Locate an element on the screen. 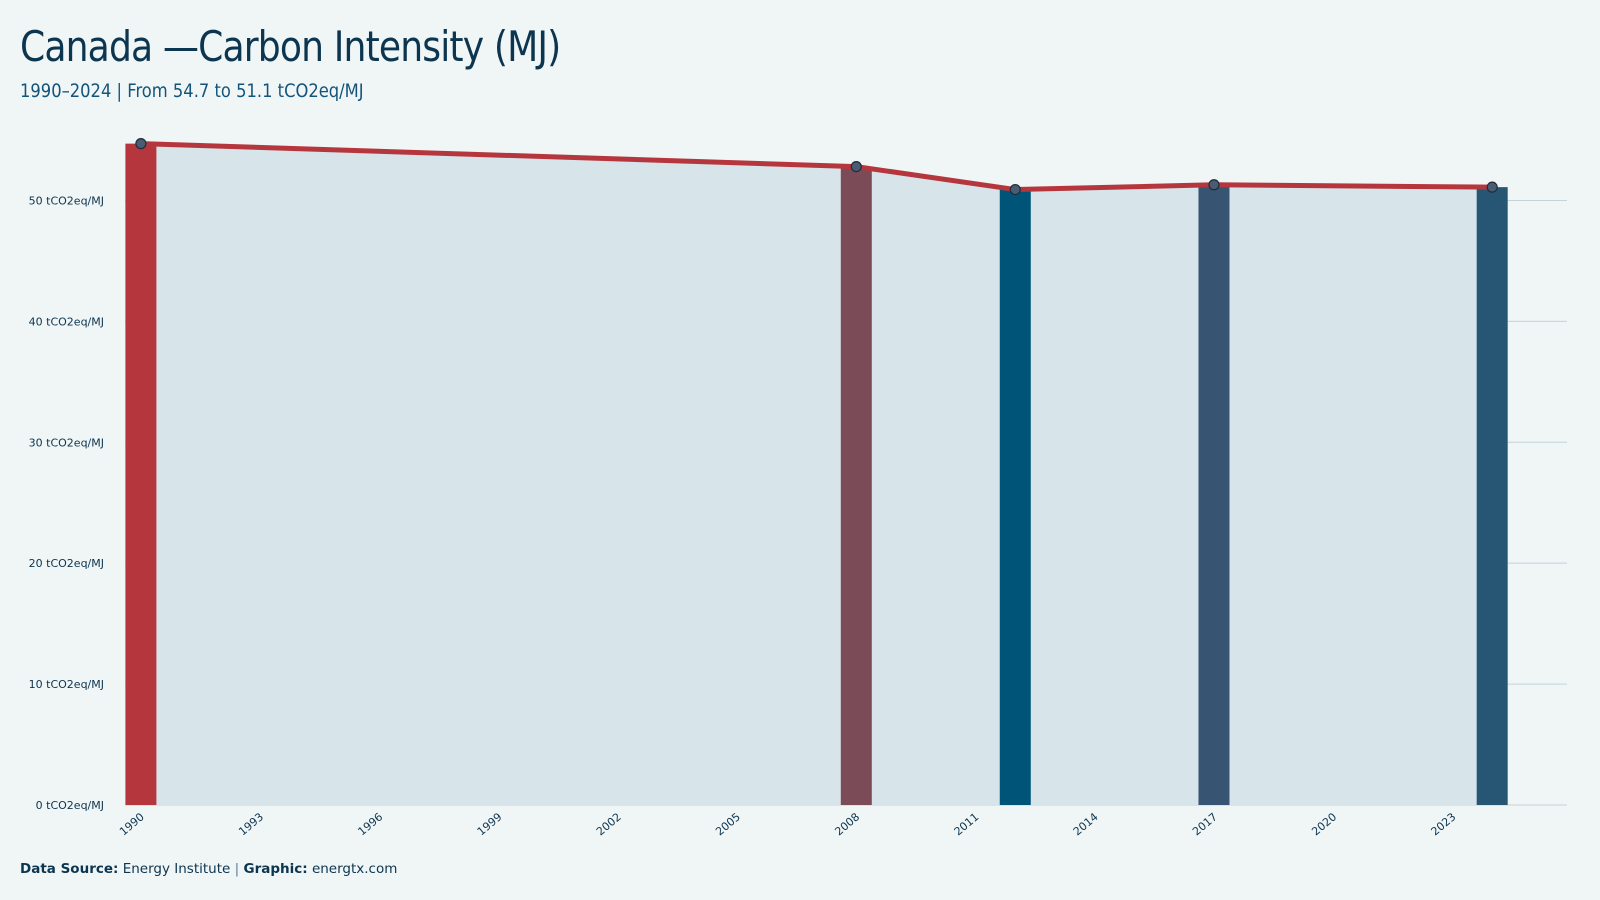  x-tick-label: 2017 is located at coordinates (1205, 824).